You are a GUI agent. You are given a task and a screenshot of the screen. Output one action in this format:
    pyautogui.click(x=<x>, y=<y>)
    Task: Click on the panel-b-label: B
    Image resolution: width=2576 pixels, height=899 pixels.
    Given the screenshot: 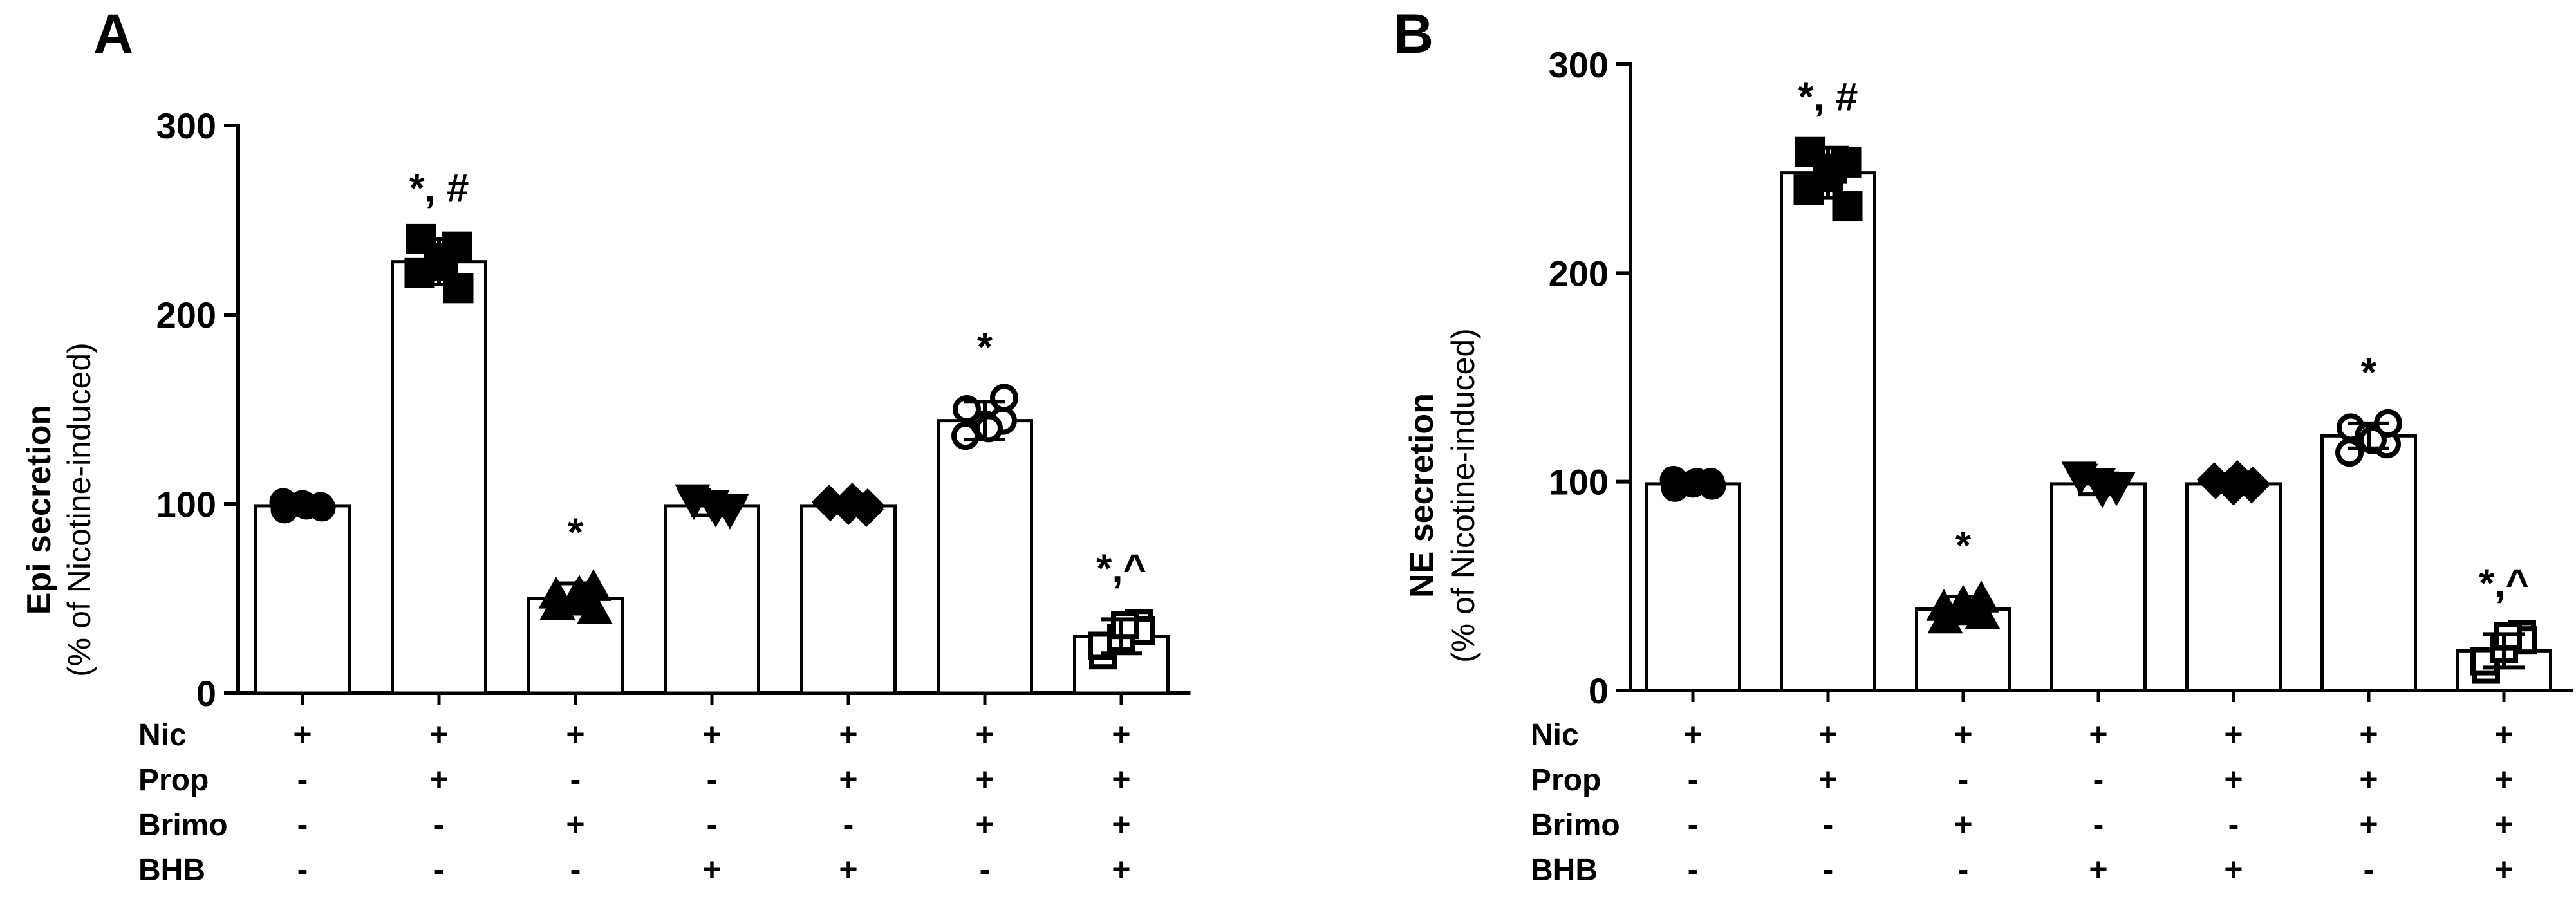 What is the action you would take?
    pyautogui.click(x=1413, y=34)
    